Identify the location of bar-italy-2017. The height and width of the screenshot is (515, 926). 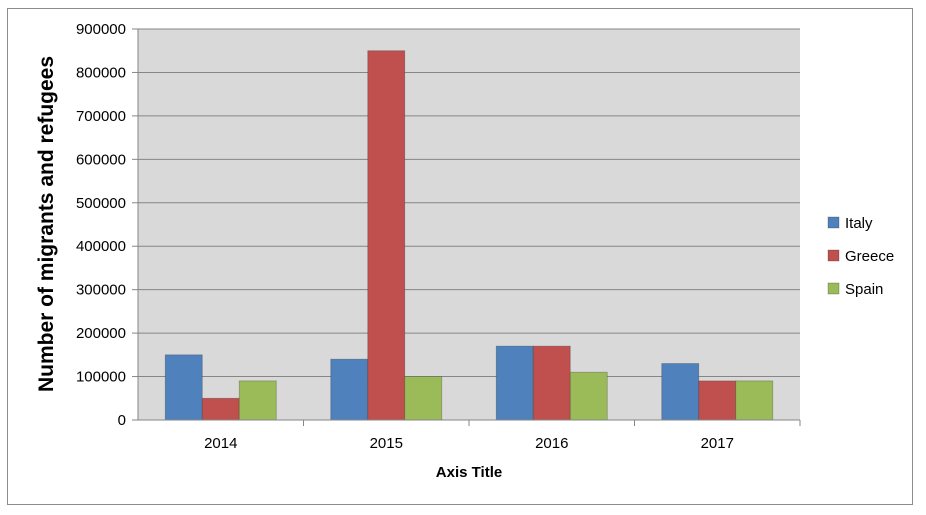
(680, 392).